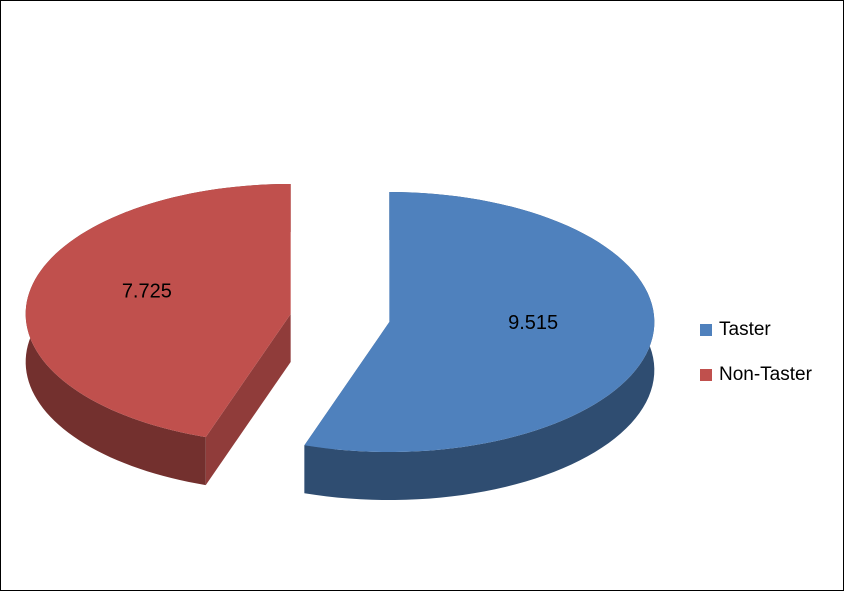 This screenshot has width=844, height=591. Describe the element at coordinates (147, 292) in the screenshot. I see `data-label: 7.725` at that location.